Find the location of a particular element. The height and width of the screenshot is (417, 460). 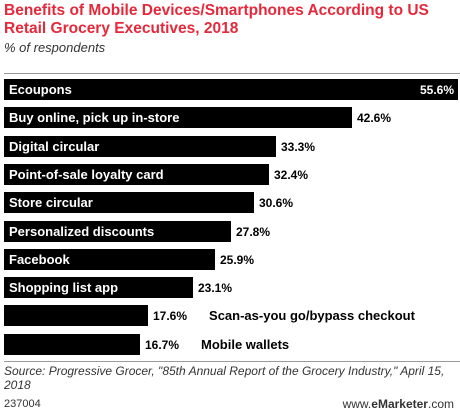

value-label: 23.1% is located at coordinates (215, 288).